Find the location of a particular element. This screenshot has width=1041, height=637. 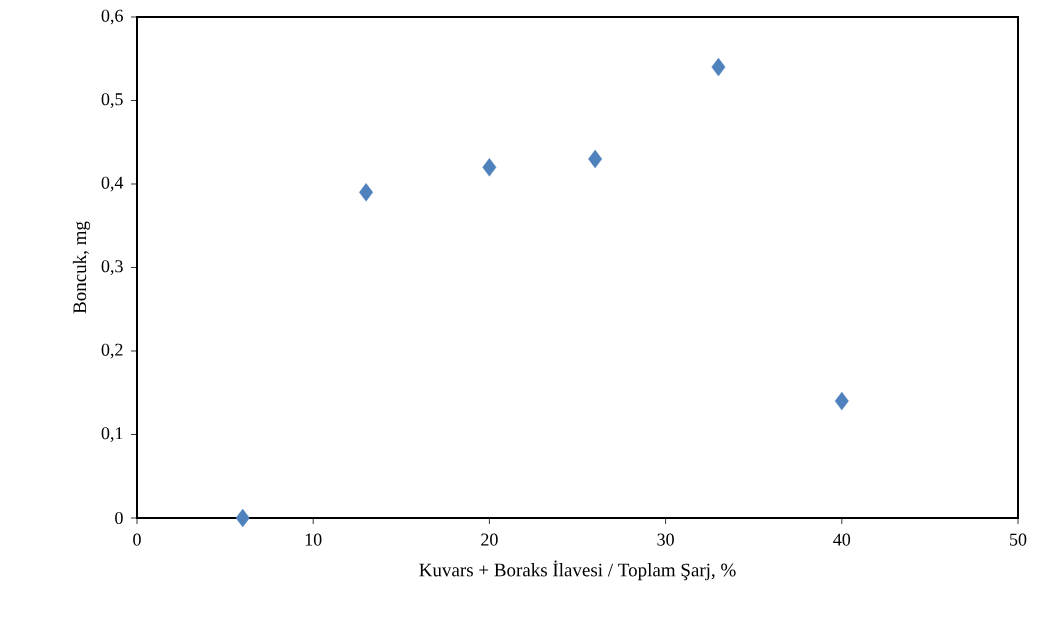

y-tick-label: 0,5 is located at coordinates (112, 100).